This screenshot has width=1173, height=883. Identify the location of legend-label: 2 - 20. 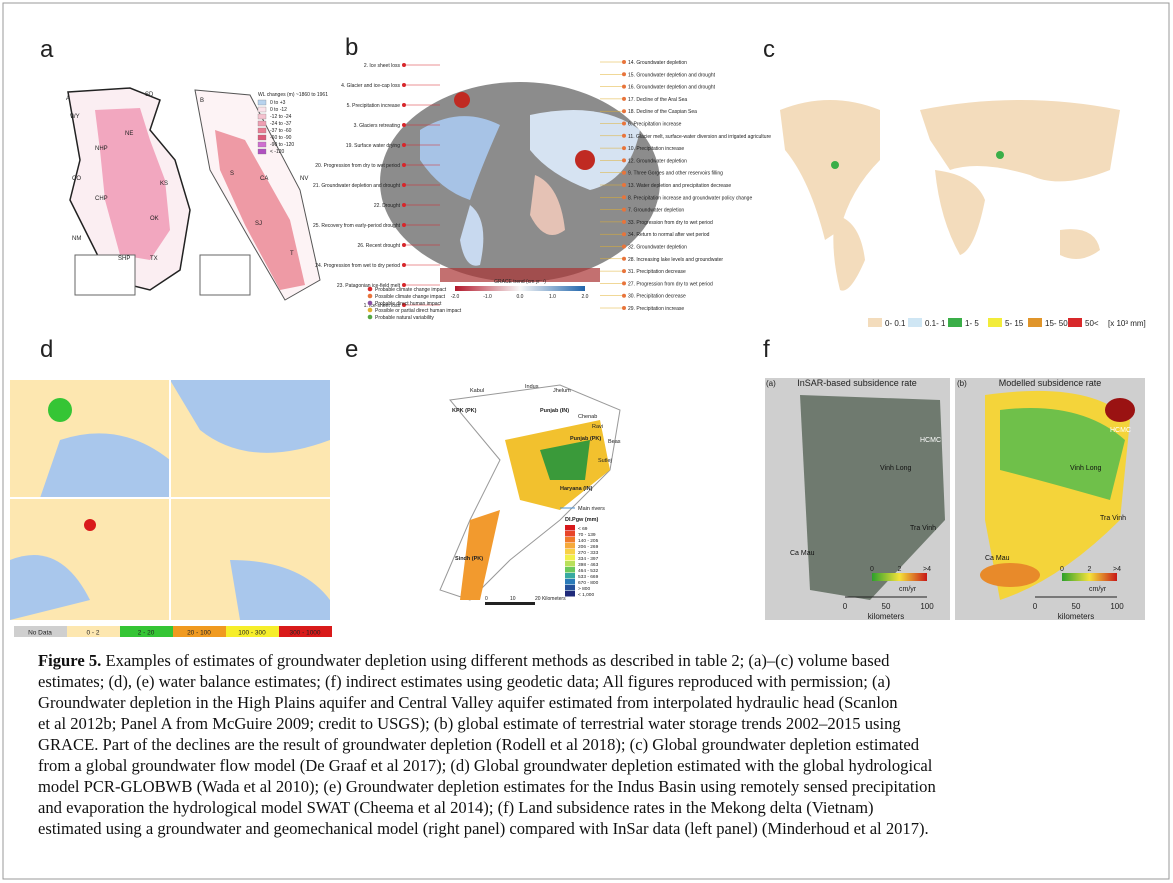
(146, 633).